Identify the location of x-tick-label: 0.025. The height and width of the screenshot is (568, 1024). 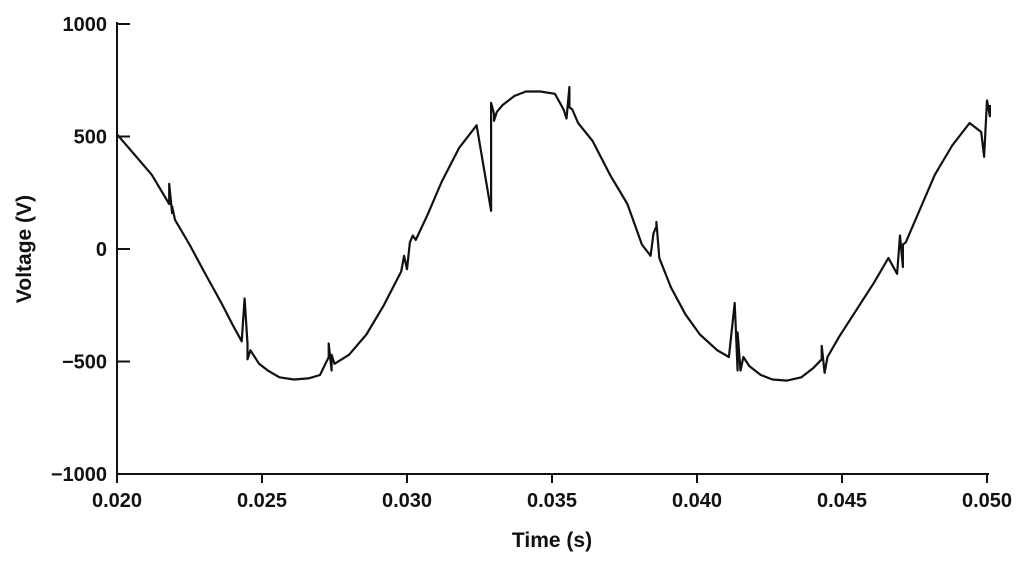
(262, 501).